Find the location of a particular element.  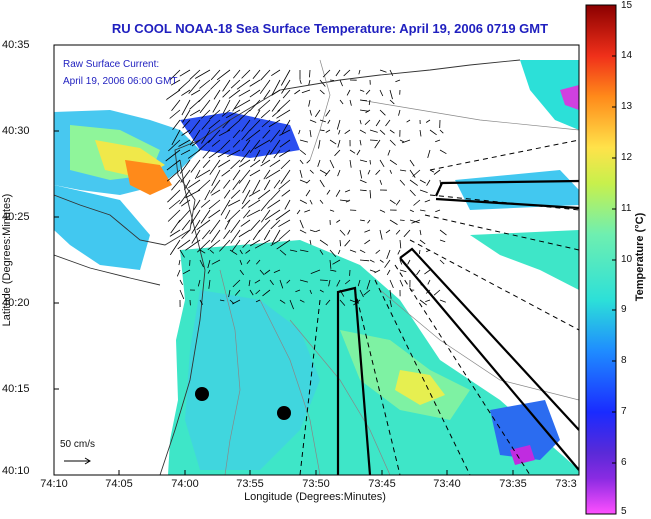

x-tick-label: 74:00 is located at coordinates (185, 484).